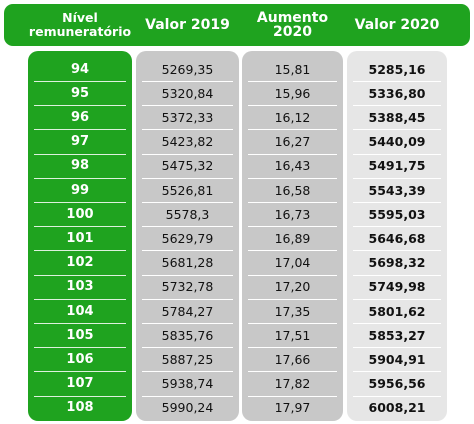 This screenshot has width=474, height=424. Describe the element at coordinates (397, 93) in the screenshot. I see `value-2020-cell: 5336,80` at that location.